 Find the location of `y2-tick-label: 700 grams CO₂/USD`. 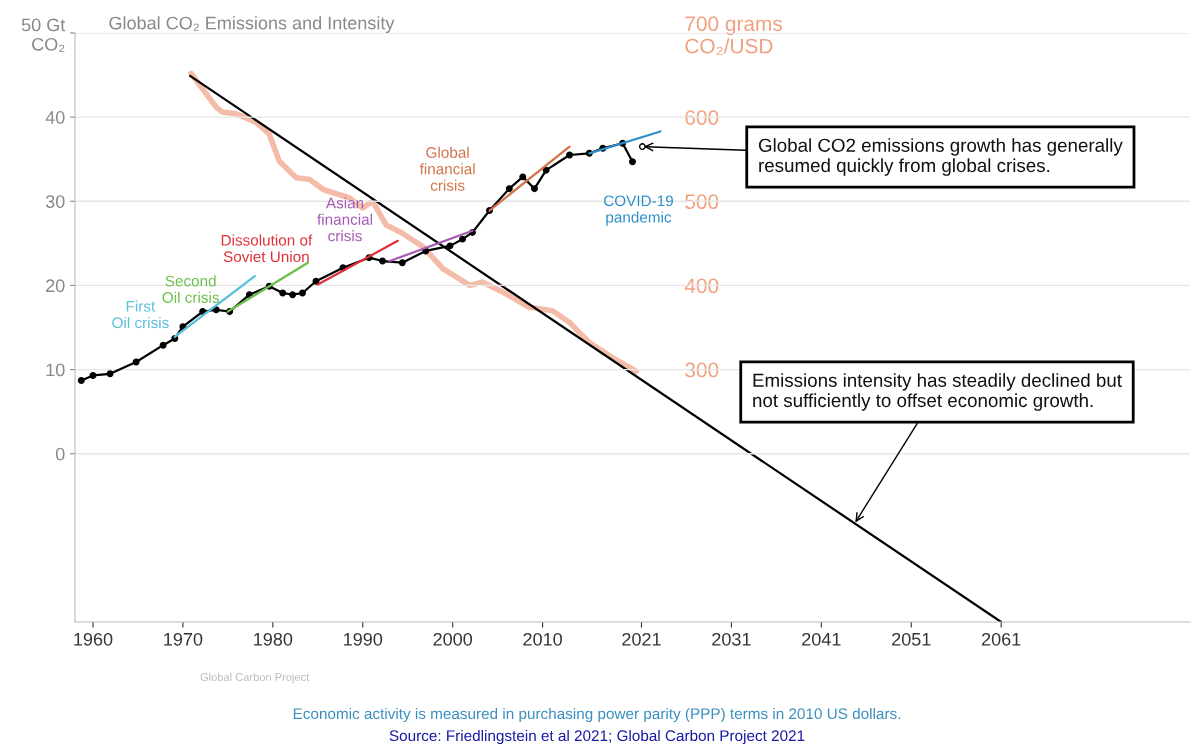

y2-tick-label: 700 grams CO₂/USD is located at coordinates (734, 36).